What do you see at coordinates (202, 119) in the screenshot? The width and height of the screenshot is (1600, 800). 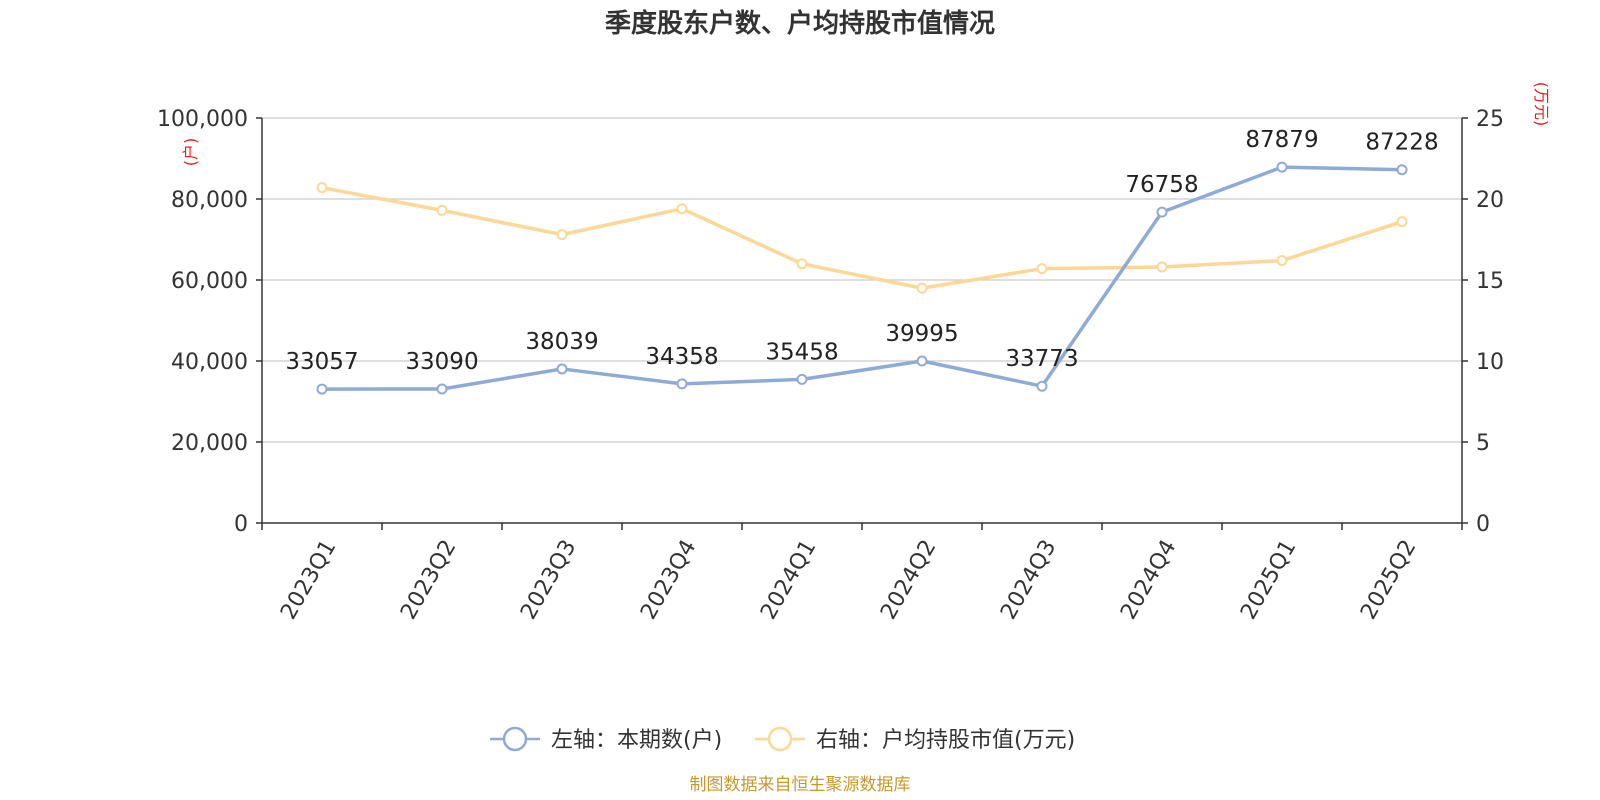 I see `left-tick-label: 100,000` at bounding box center [202, 119].